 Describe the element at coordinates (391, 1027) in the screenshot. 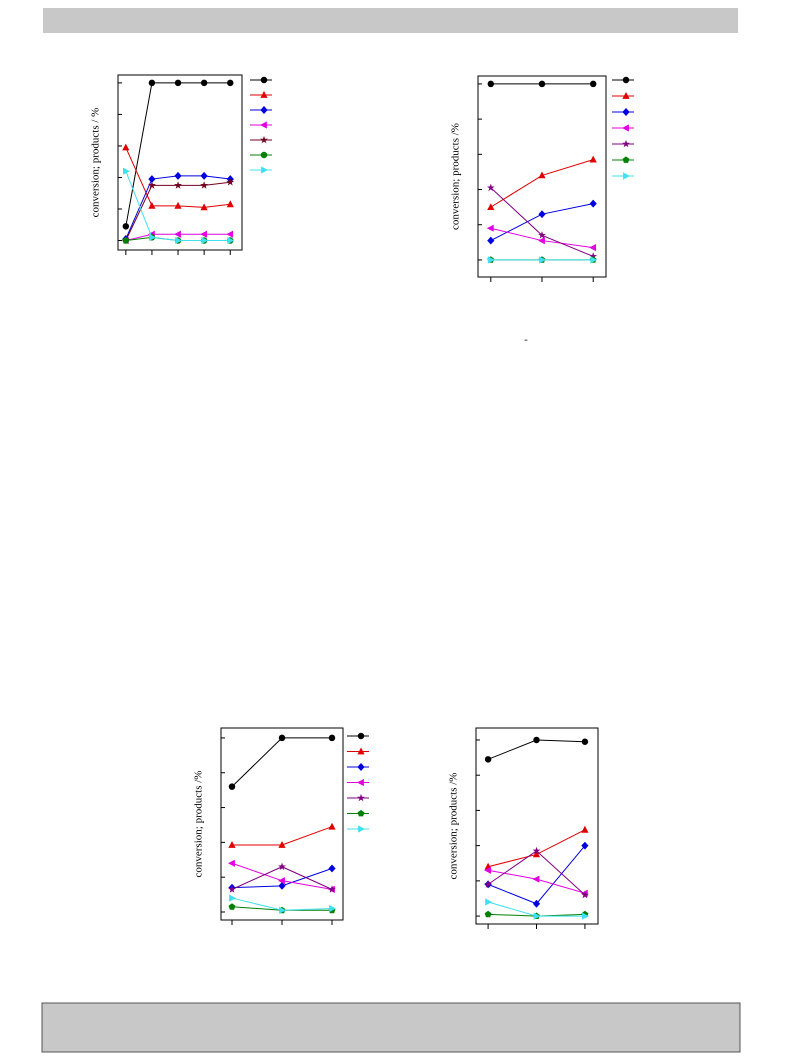

I see `footer-bar` at that location.